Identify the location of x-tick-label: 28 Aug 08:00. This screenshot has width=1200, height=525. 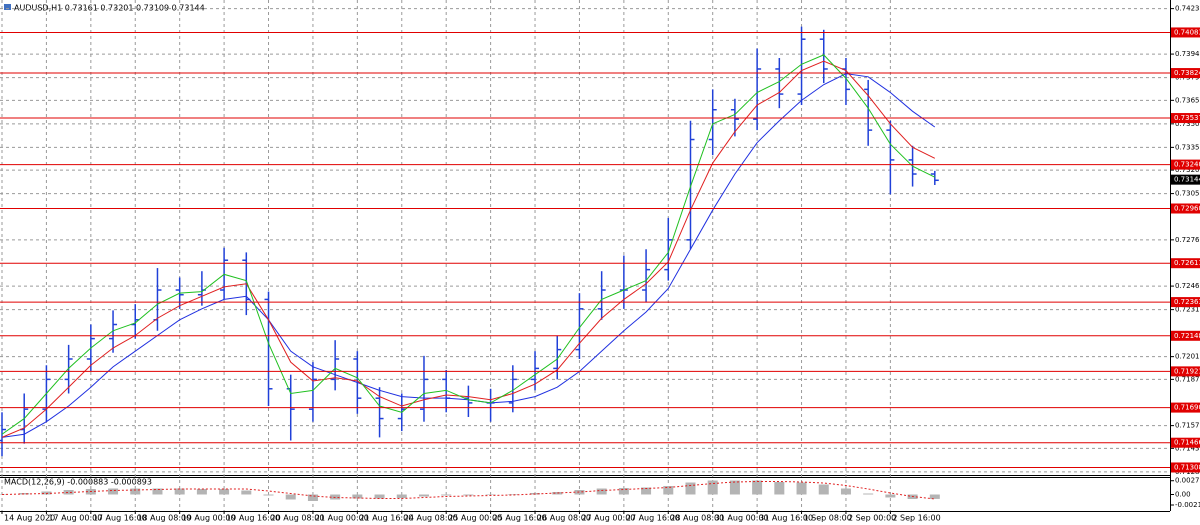
(697, 518).